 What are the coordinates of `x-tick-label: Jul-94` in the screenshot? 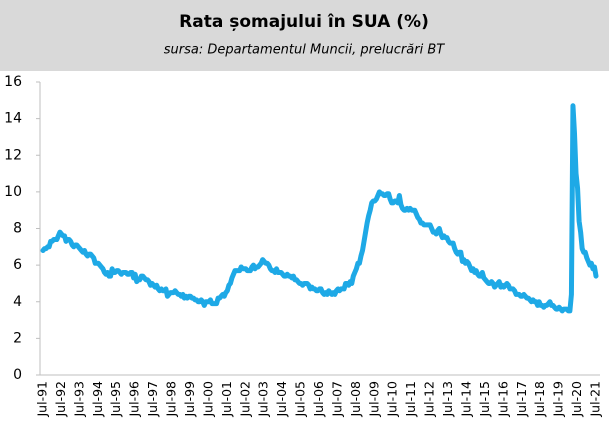 It's located at (97, 399).